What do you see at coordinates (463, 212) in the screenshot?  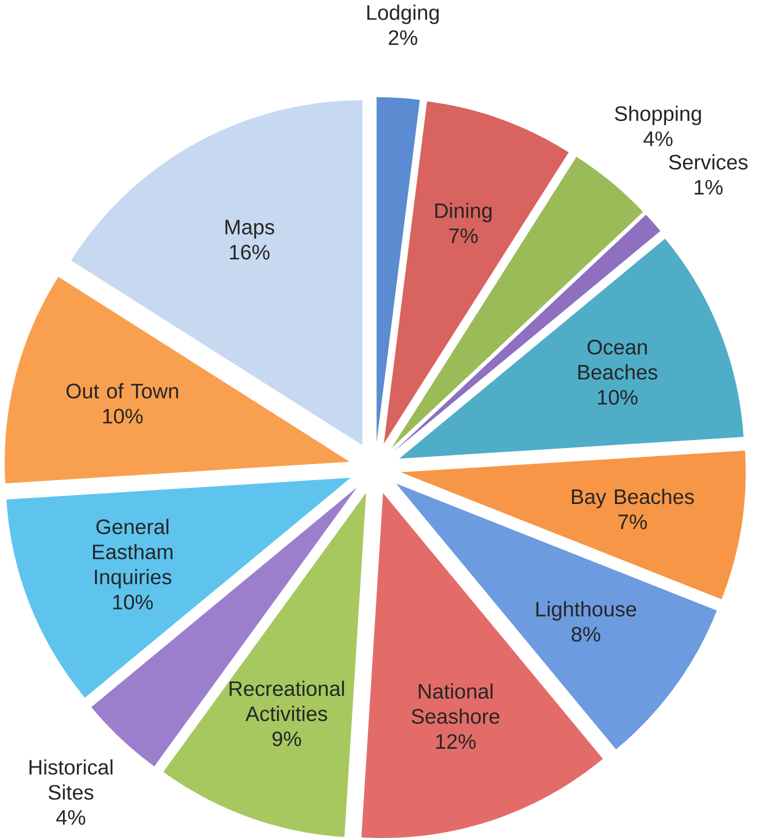 I see `slice-label: Dining` at bounding box center [463, 212].